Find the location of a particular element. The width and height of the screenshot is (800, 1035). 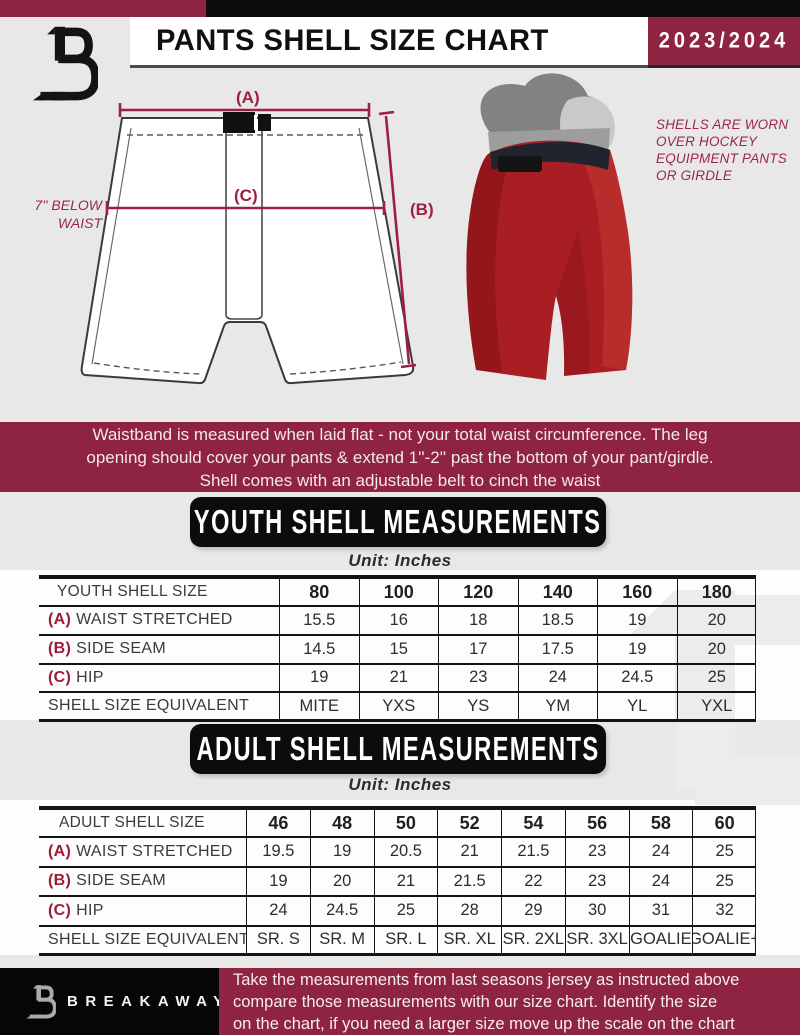

hem-stitch is located at coordinates (247, 368).